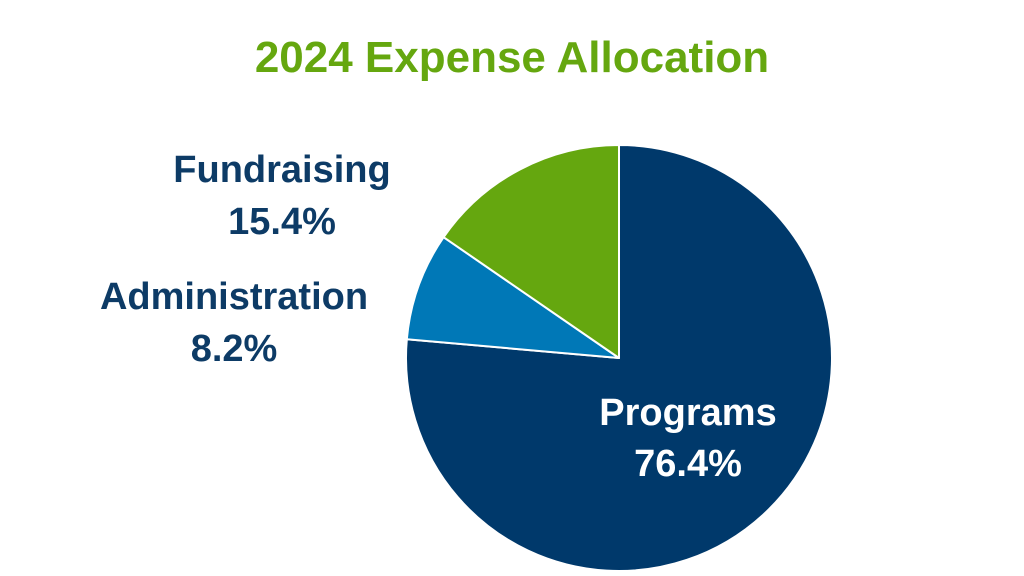 The width and height of the screenshot is (1024, 576). I want to click on pie-slice-administration, so click(512, 297).